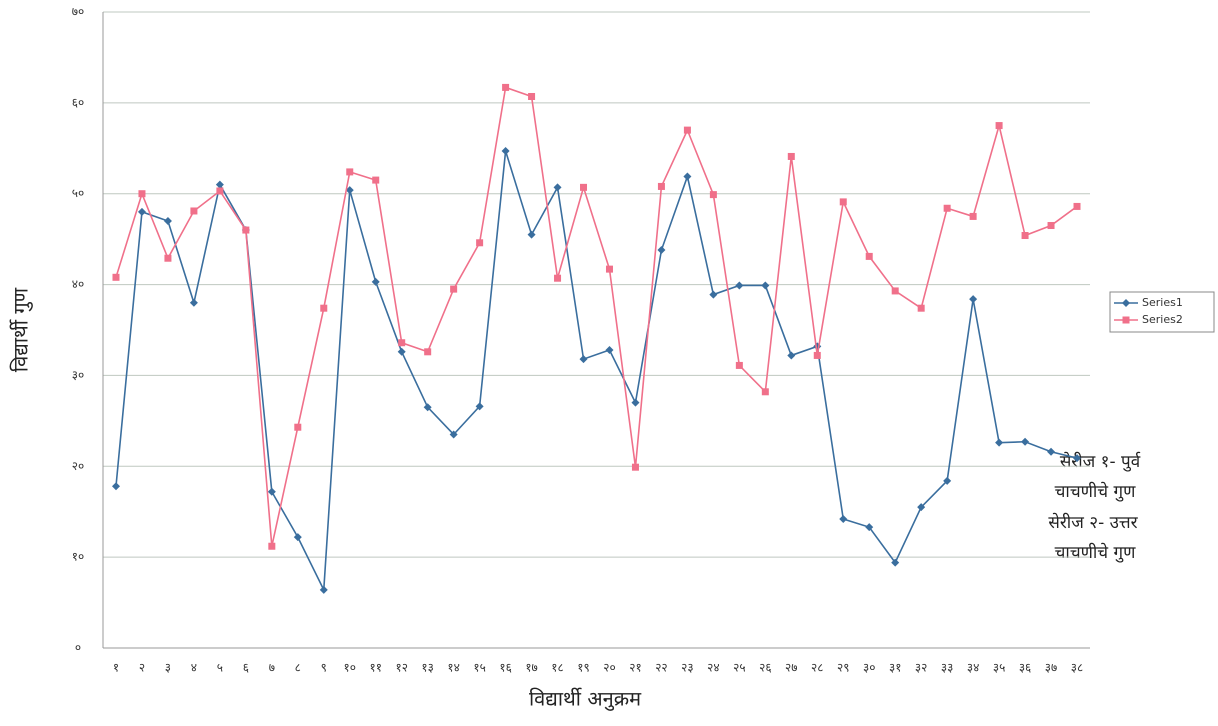  I want to click on x-tick-label: ३०, so click(869, 668).